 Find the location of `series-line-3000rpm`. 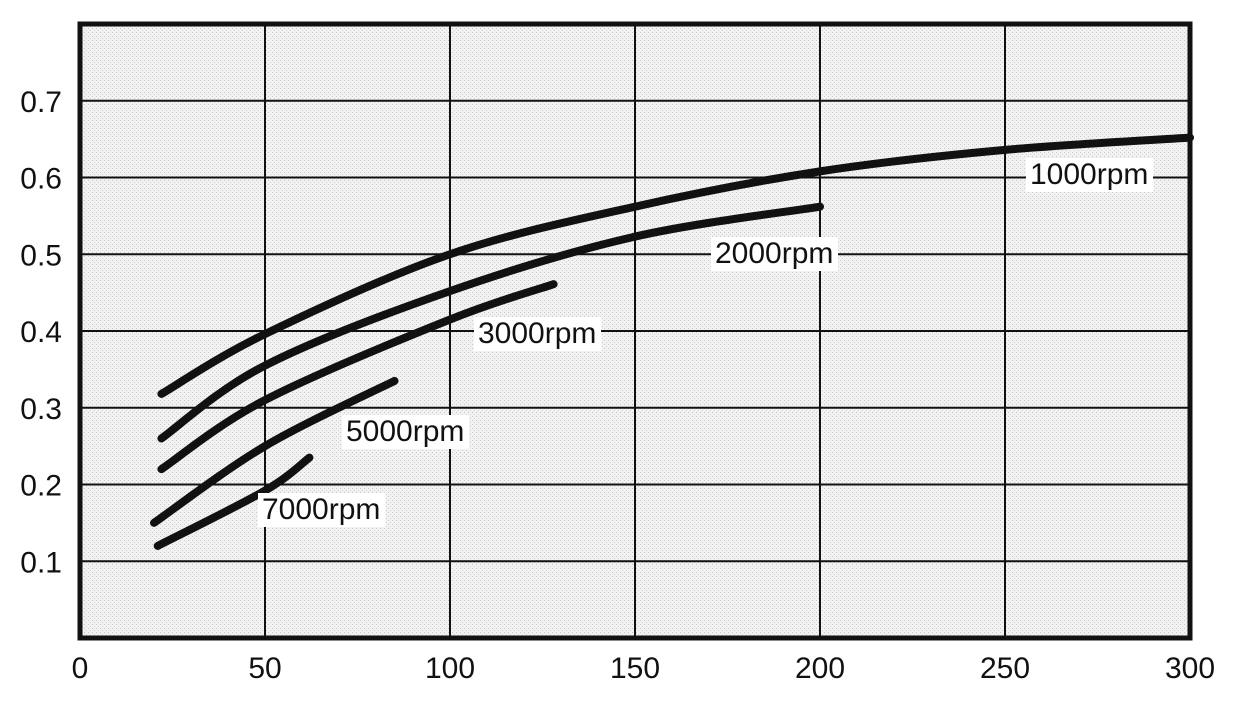

series-line-3000rpm is located at coordinates (357, 377).